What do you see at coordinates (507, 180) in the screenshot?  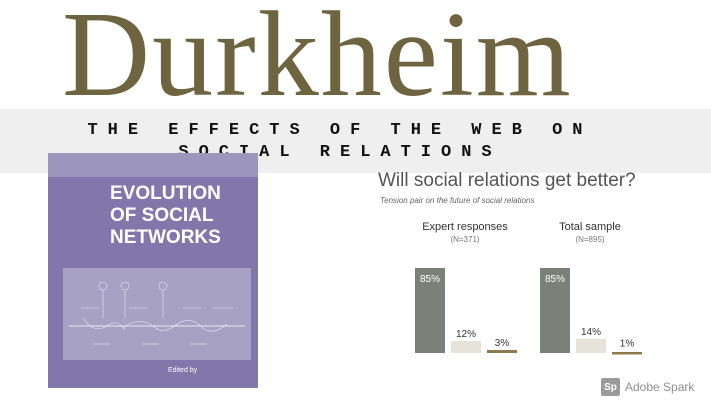 I see `chart-title: Will social relations get better?` at bounding box center [507, 180].